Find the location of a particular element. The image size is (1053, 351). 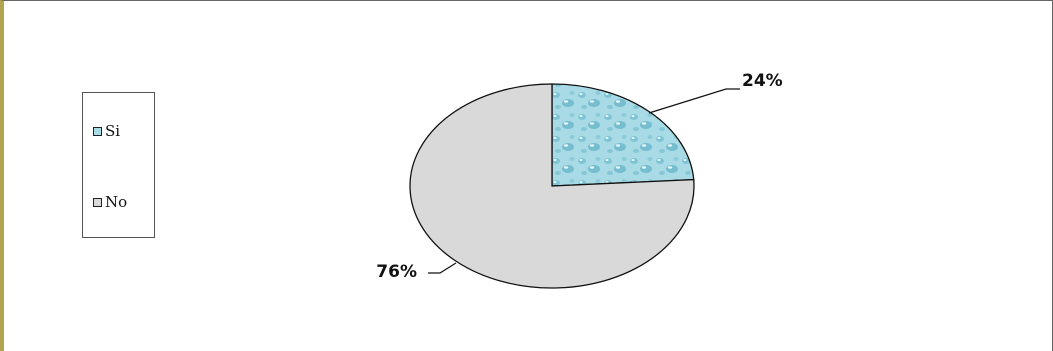

legend-item-si: Si is located at coordinates (106, 131).